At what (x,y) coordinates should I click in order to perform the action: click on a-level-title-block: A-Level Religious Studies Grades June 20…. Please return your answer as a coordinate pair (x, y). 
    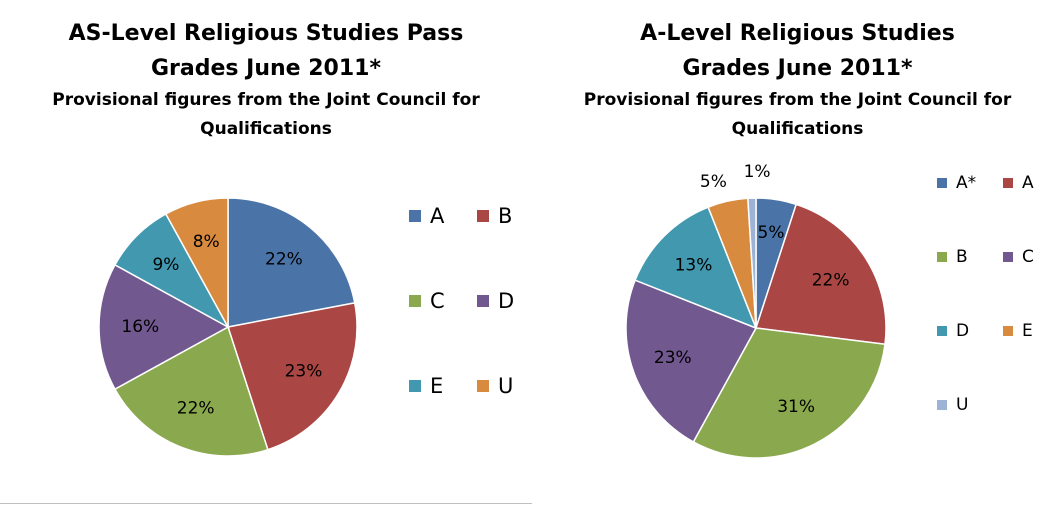
    Looking at the image, I should click on (797, 80).